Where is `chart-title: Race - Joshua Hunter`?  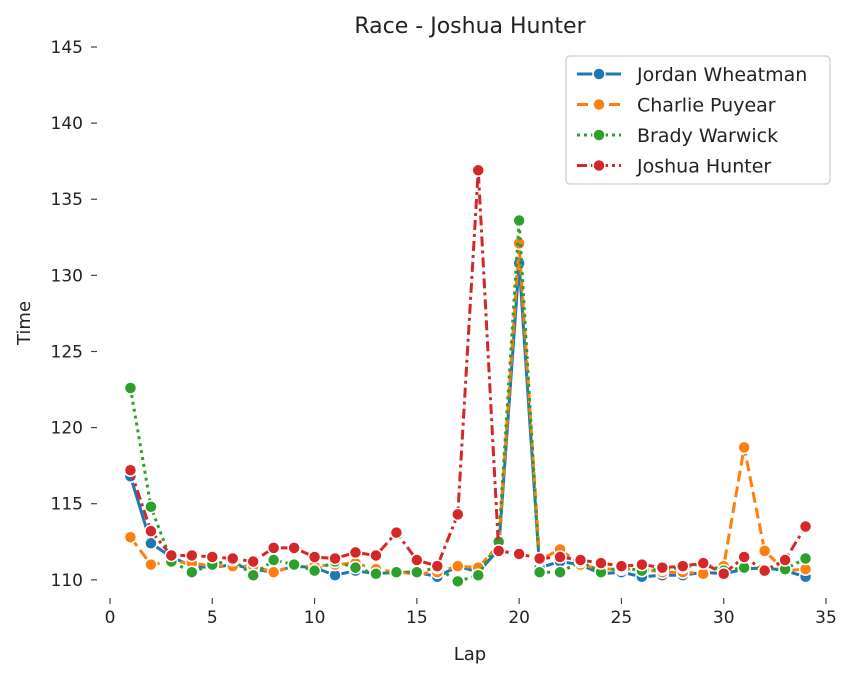
chart-title: Race - Joshua Hunter is located at coordinates (470, 26).